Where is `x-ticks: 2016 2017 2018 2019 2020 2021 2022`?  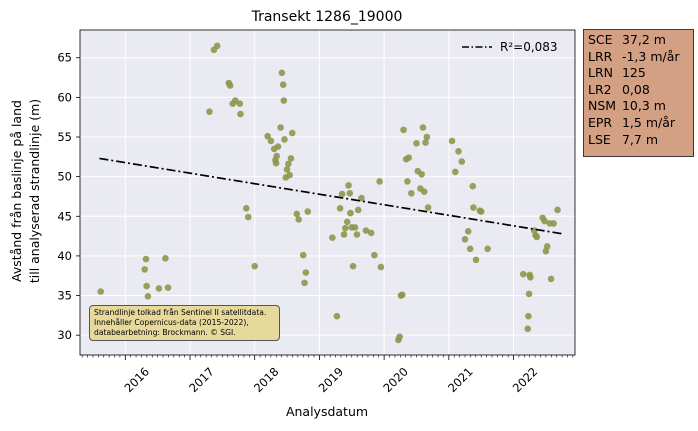 x-ticks: 2016 2017 2018 2019 2020 2021 2022 is located at coordinates (331, 375).